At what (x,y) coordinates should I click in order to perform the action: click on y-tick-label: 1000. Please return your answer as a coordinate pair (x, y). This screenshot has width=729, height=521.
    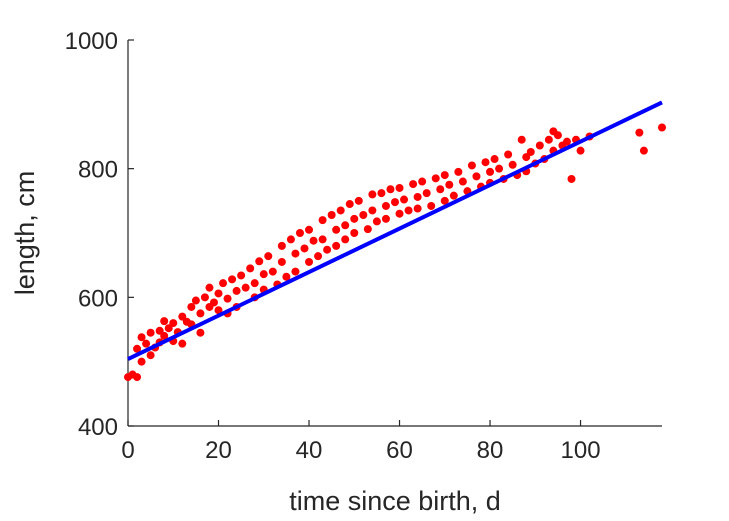
    Looking at the image, I should click on (91, 41).